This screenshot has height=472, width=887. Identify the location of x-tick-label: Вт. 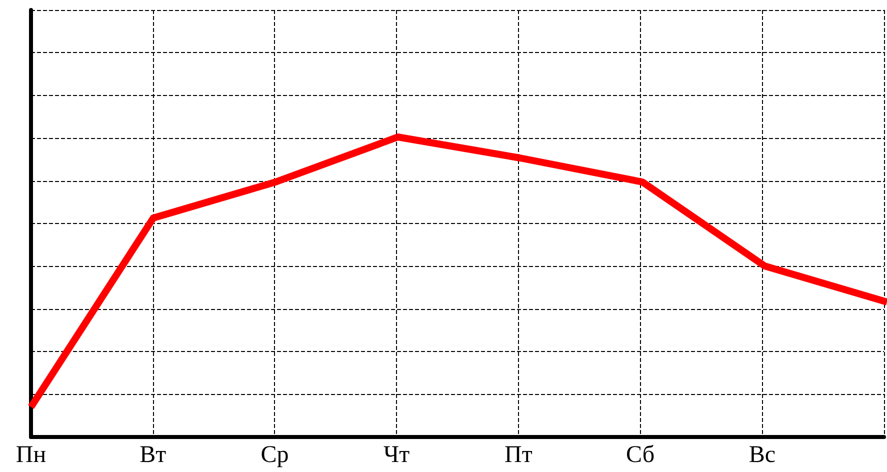
(153, 455).